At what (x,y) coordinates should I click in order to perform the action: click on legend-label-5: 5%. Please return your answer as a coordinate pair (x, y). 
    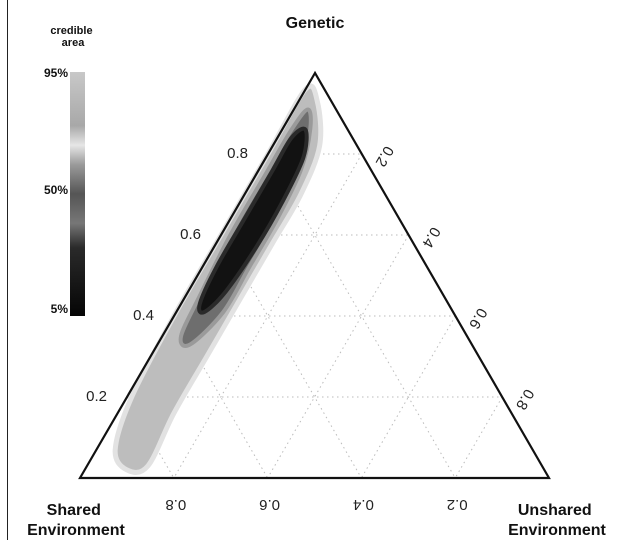
    Looking at the image, I should click on (60, 309).